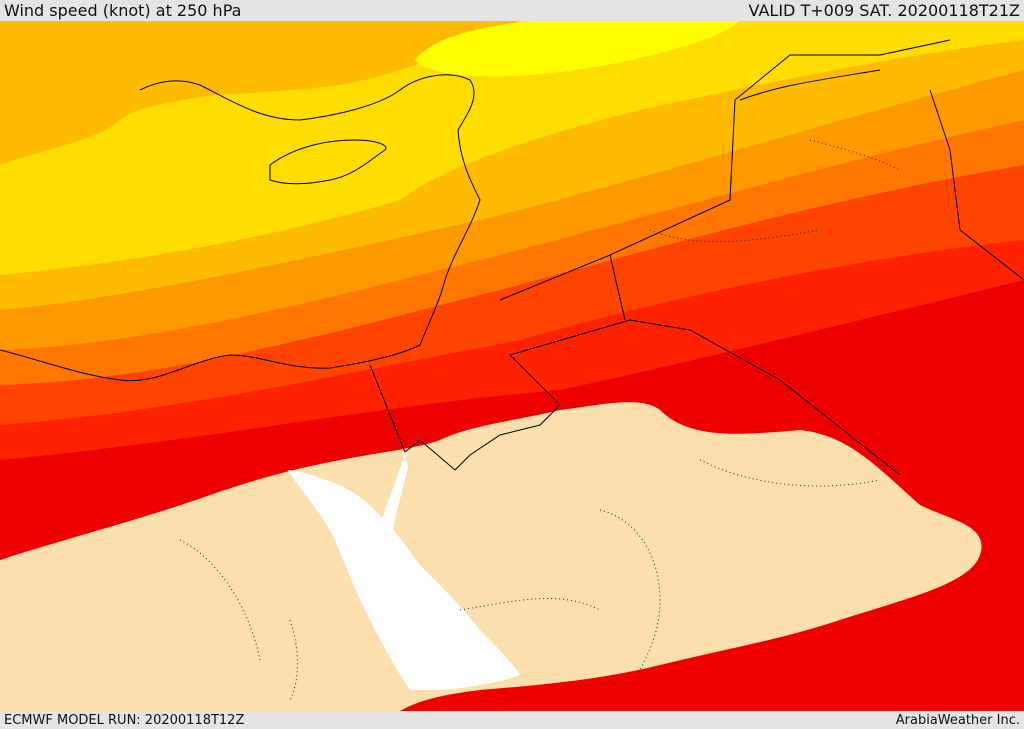  What do you see at coordinates (884, 10) in the screenshot?
I see `valid-time: VALID T+009 SAT. 20200118T21Z` at bounding box center [884, 10].